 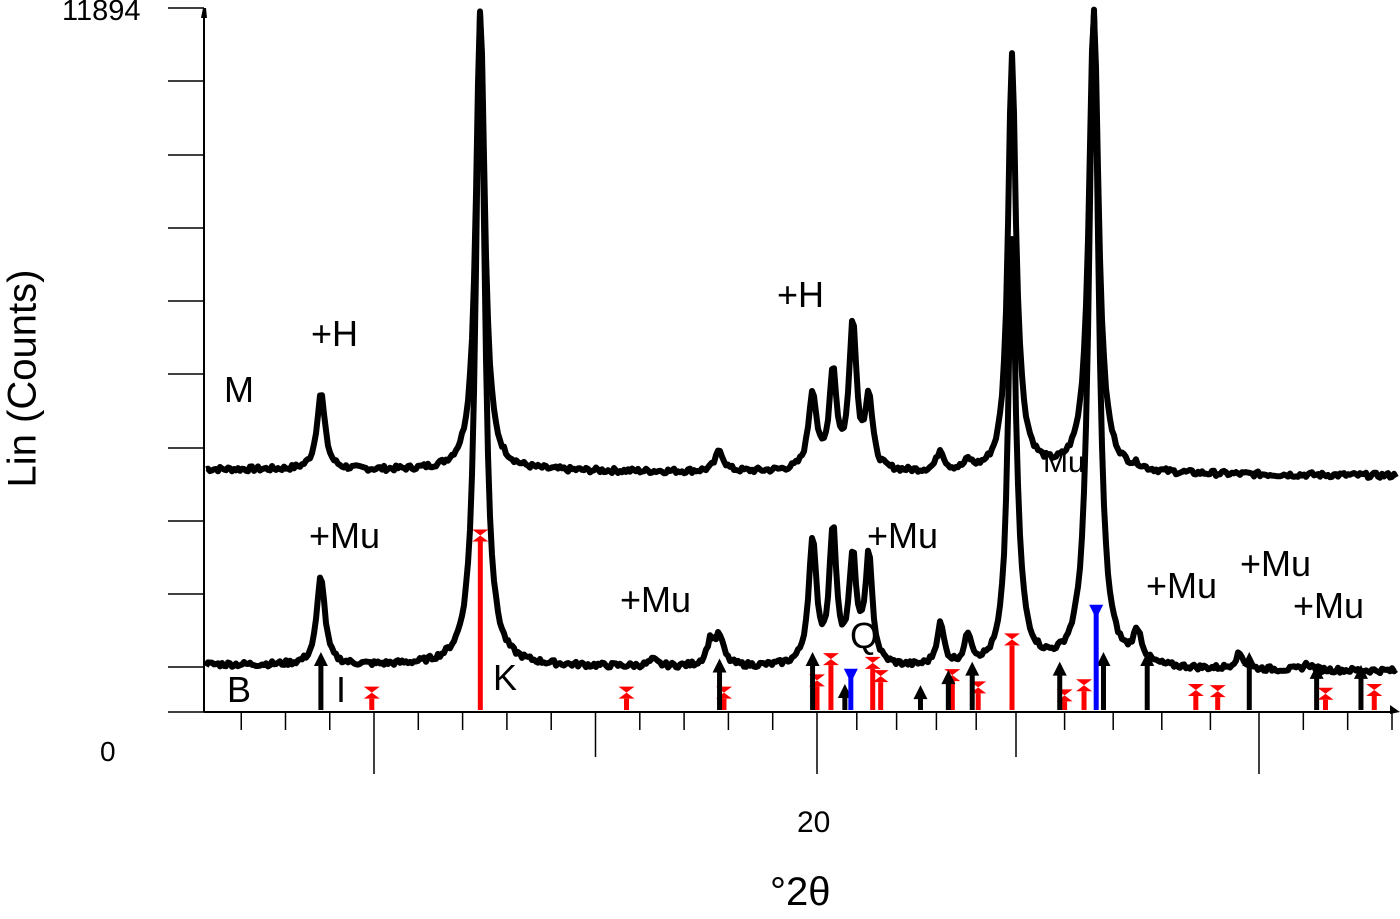 What do you see at coordinates (1276, 563) in the screenshot?
I see `annotation-plus-mu-5: +Mu` at bounding box center [1276, 563].